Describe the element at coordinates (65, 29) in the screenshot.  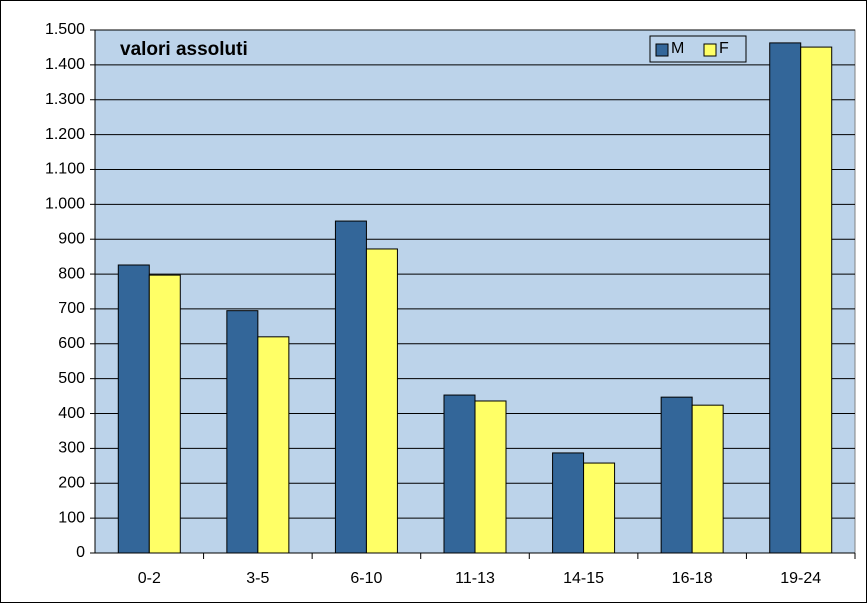
I see `y-tick-label: 1.500` at that location.